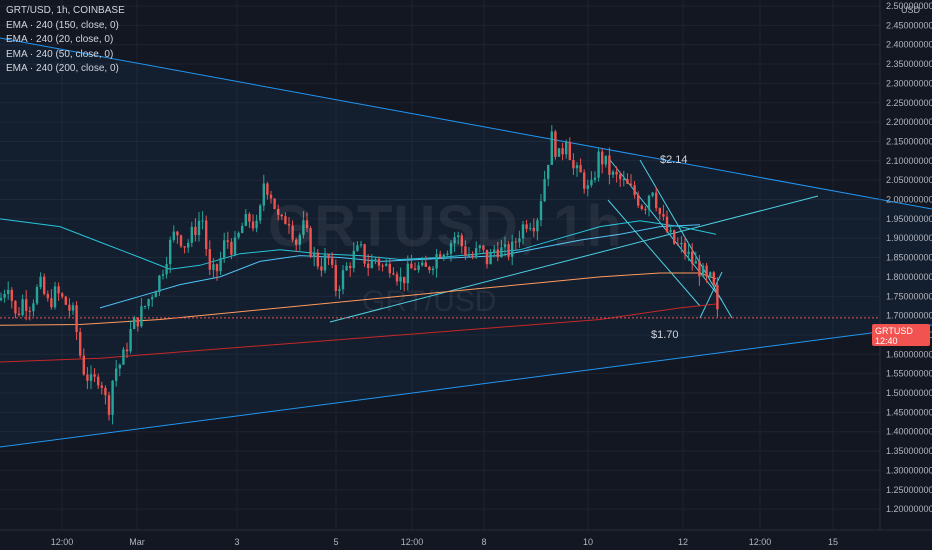 This screenshot has height=550, width=932. Describe the element at coordinates (909, 316) in the screenshot. I see `price-tick-label: 1.70000000` at that location.